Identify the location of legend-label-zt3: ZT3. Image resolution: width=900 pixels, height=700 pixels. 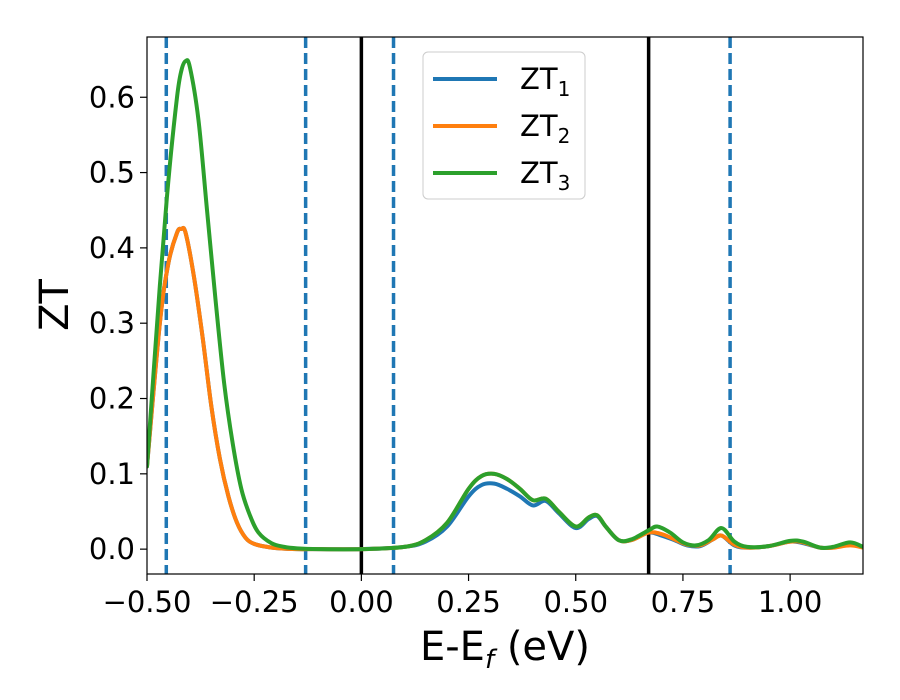
(545, 175).